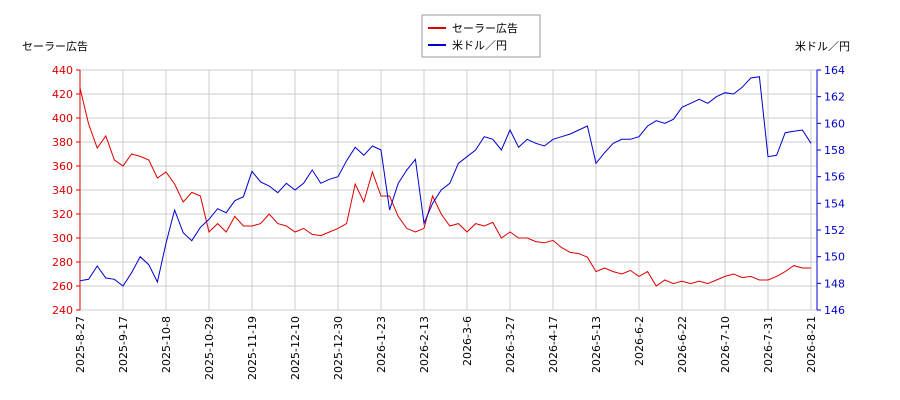 This screenshot has height=400, width=900. I want to click on x-tick-label: 2026-8-21, so click(811, 344).